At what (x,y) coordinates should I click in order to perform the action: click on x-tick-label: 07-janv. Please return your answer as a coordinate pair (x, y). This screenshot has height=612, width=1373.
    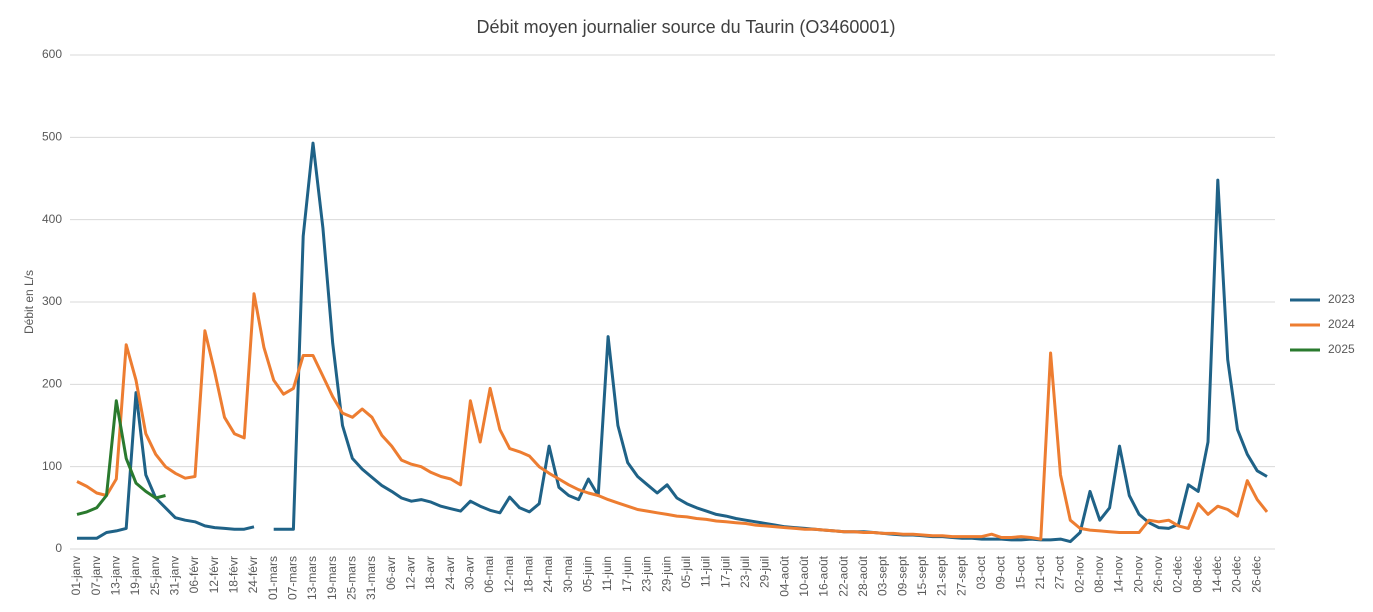
    Looking at the image, I should click on (96, 575).